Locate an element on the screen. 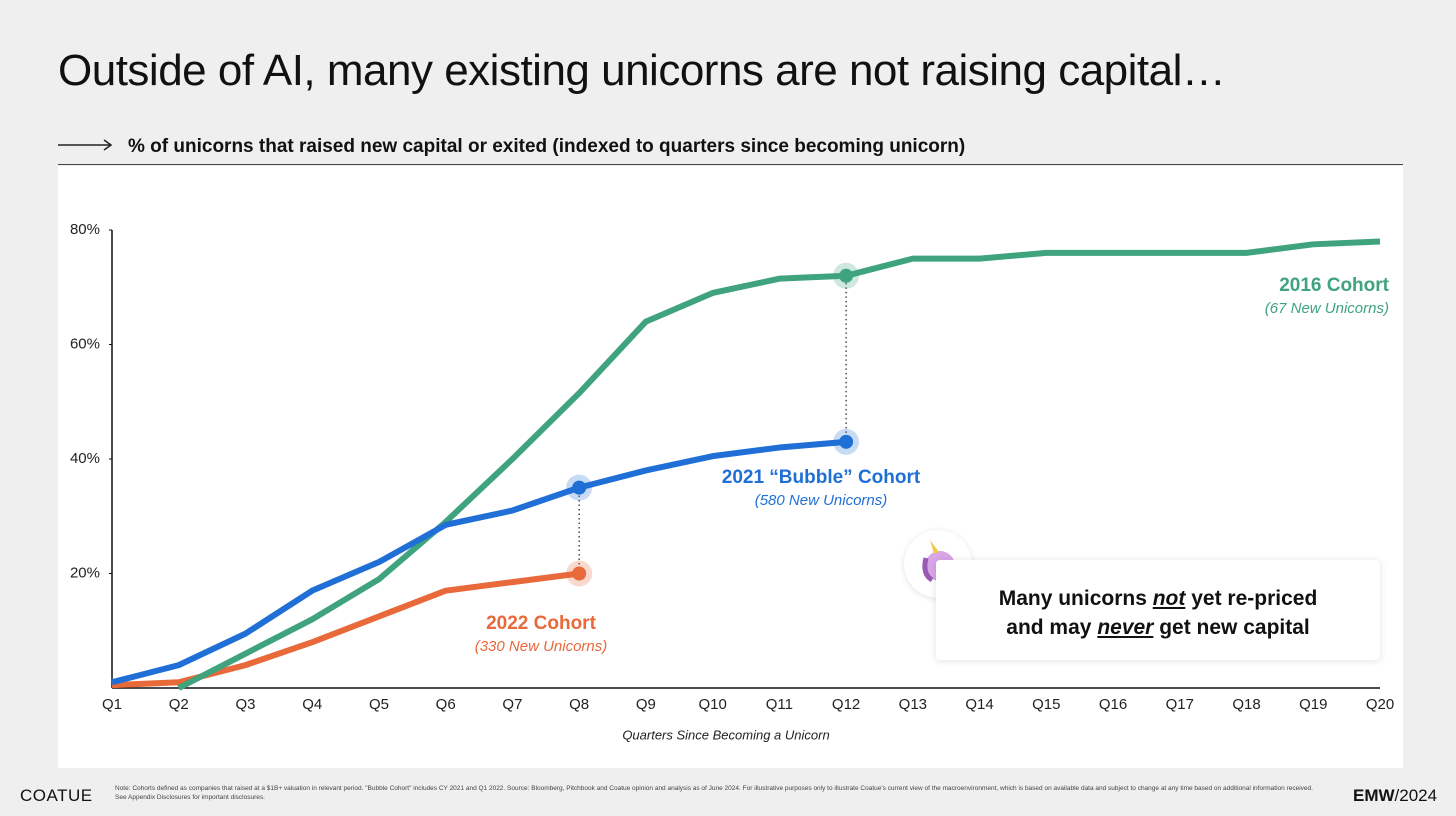  x-tick-label: Q20 is located at coordinates (1380, 704).